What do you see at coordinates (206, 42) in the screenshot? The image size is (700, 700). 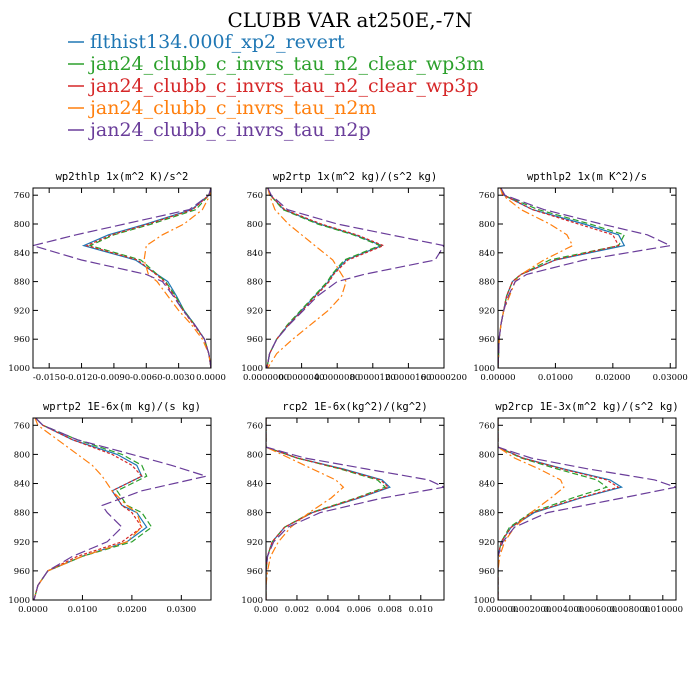 I see `legend-entry: flthist134.000f_xp2_revert` at bounding box center [206, 42].